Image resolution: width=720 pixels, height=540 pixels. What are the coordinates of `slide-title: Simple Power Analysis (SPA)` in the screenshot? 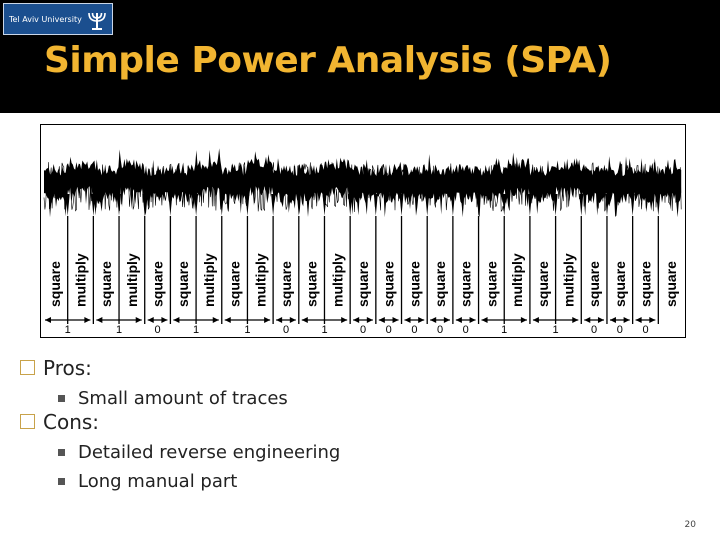 It's located at (328, 60).